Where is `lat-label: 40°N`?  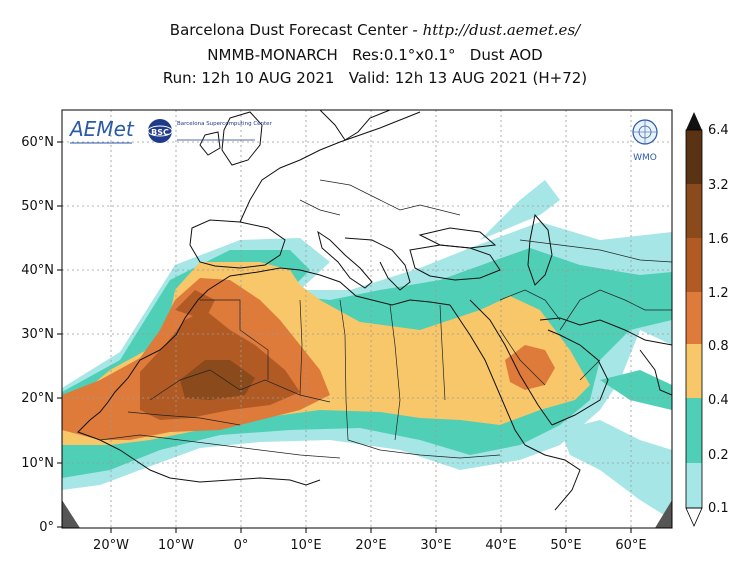 lat-label: 40°N is located at coordinates (37, 270).